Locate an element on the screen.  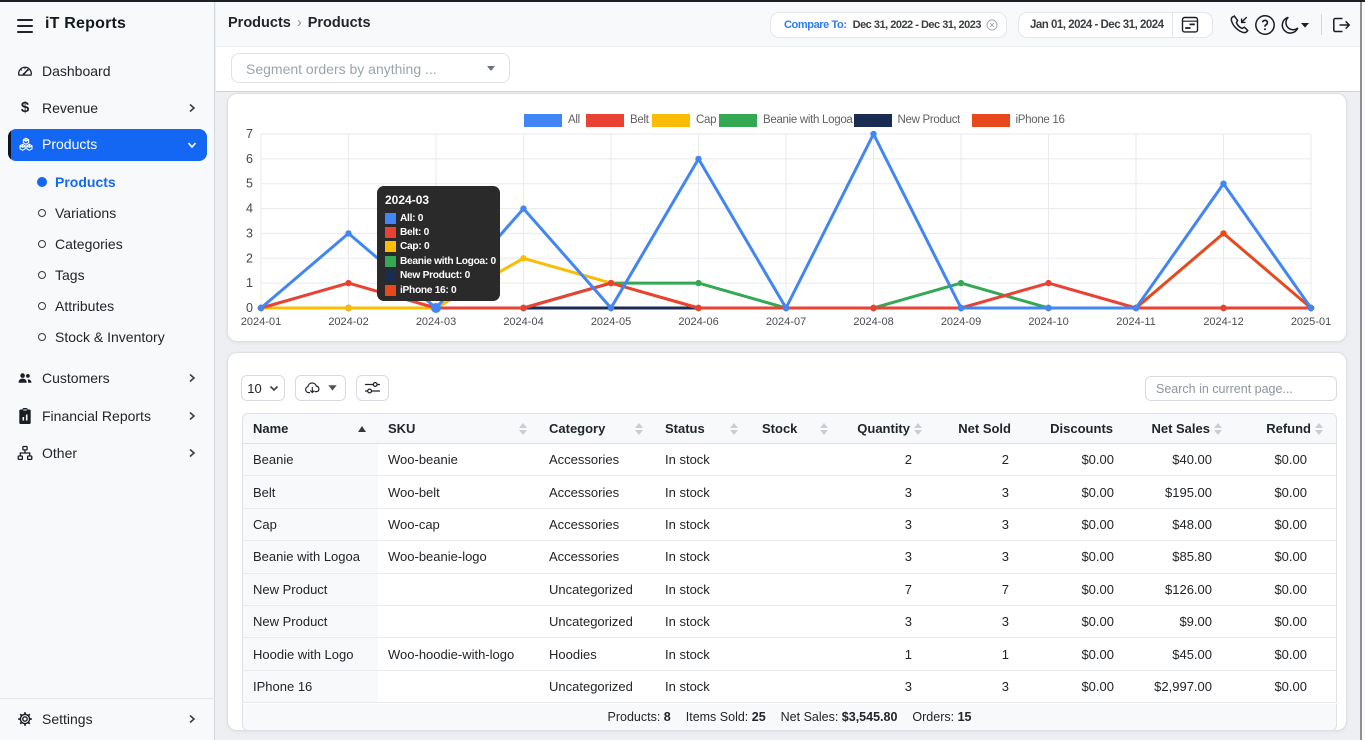
svg-text: 2024-08 is located at coordinates (873, 322).